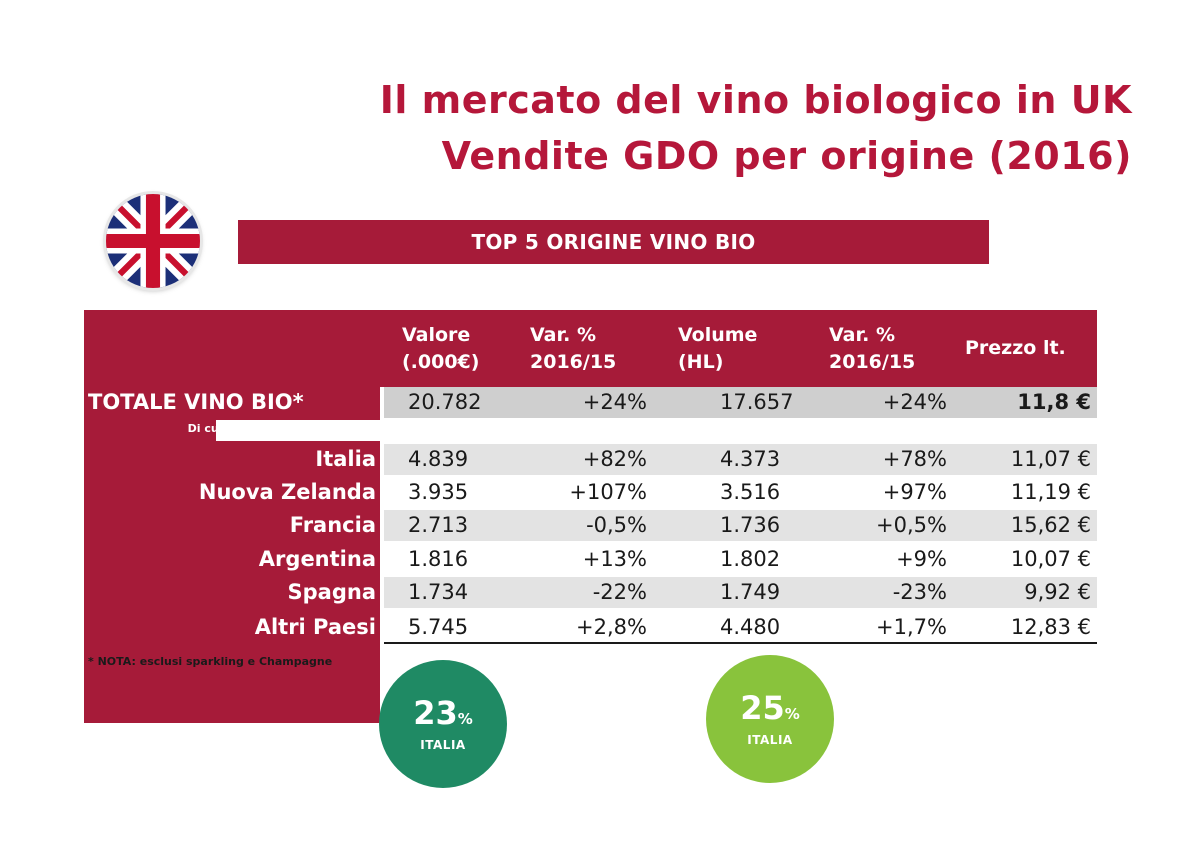 This screenshot has width=1200, height=850. I want to click on subheader-bar, so click(656, 430).